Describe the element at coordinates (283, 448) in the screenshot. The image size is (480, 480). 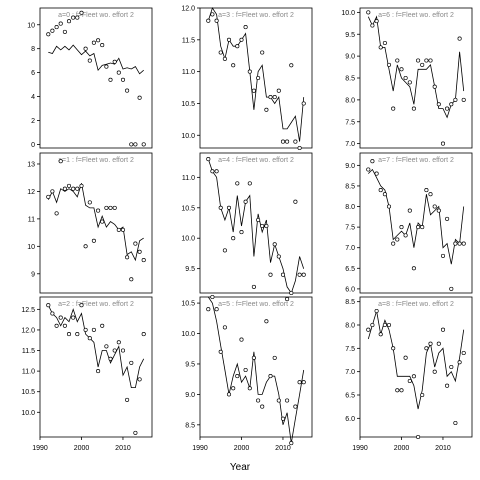
I see `x-tick-label: 2010` at that location.